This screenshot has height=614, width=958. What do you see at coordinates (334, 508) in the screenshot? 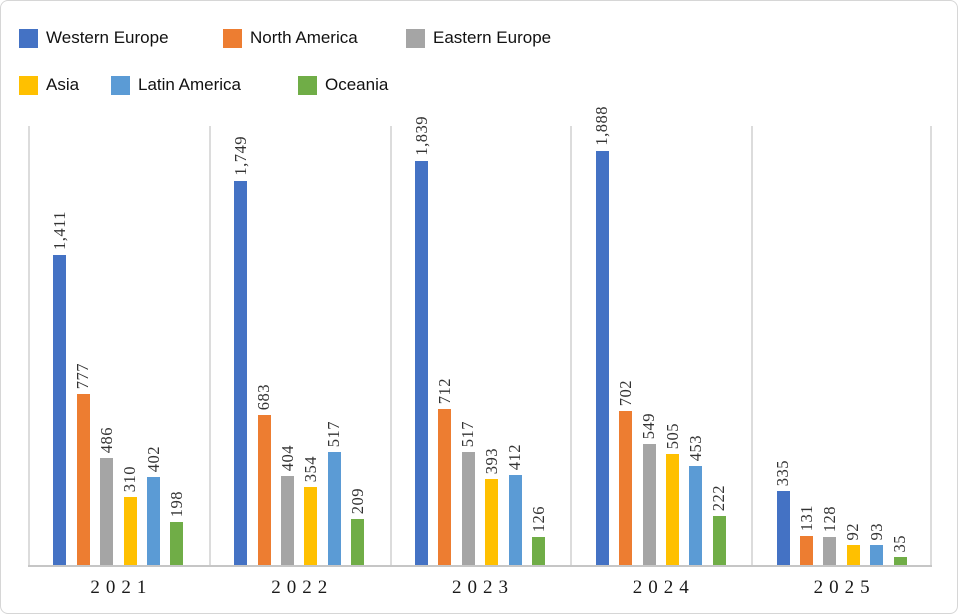
I see `bar-2022-latin-america` at bounding box center [334, 508].